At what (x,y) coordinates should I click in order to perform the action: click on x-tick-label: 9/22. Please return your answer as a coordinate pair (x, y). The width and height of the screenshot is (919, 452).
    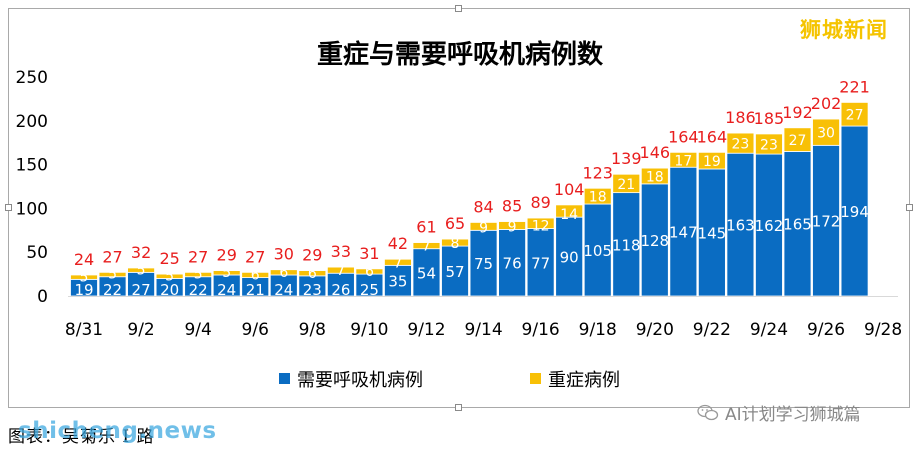
    Looking at the image, I should click on (712, 330).